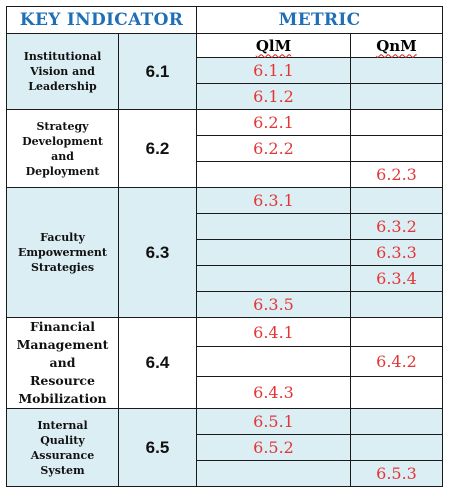  I want to click on indicator-name-text: Internal Quality Assurance System, so click(62, 447).